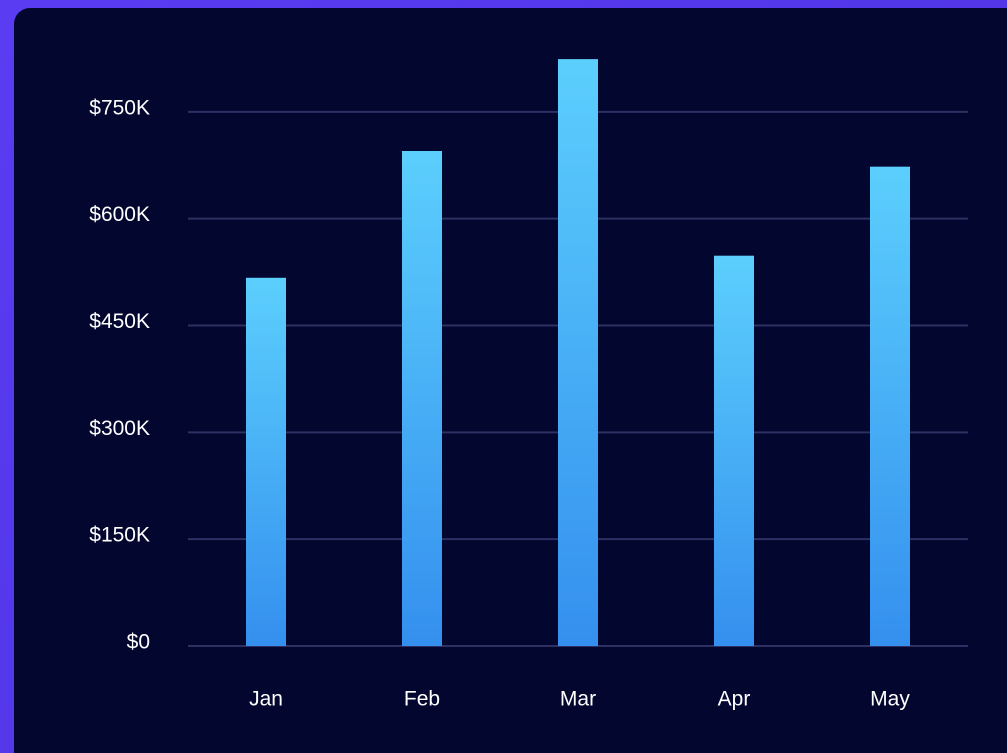 Image resolution: width=1007 pixels, height=753 pixels. Describe the element at coordinates (578, 699) in the screenshot. I see `x-tick-label: Mar` at that location.